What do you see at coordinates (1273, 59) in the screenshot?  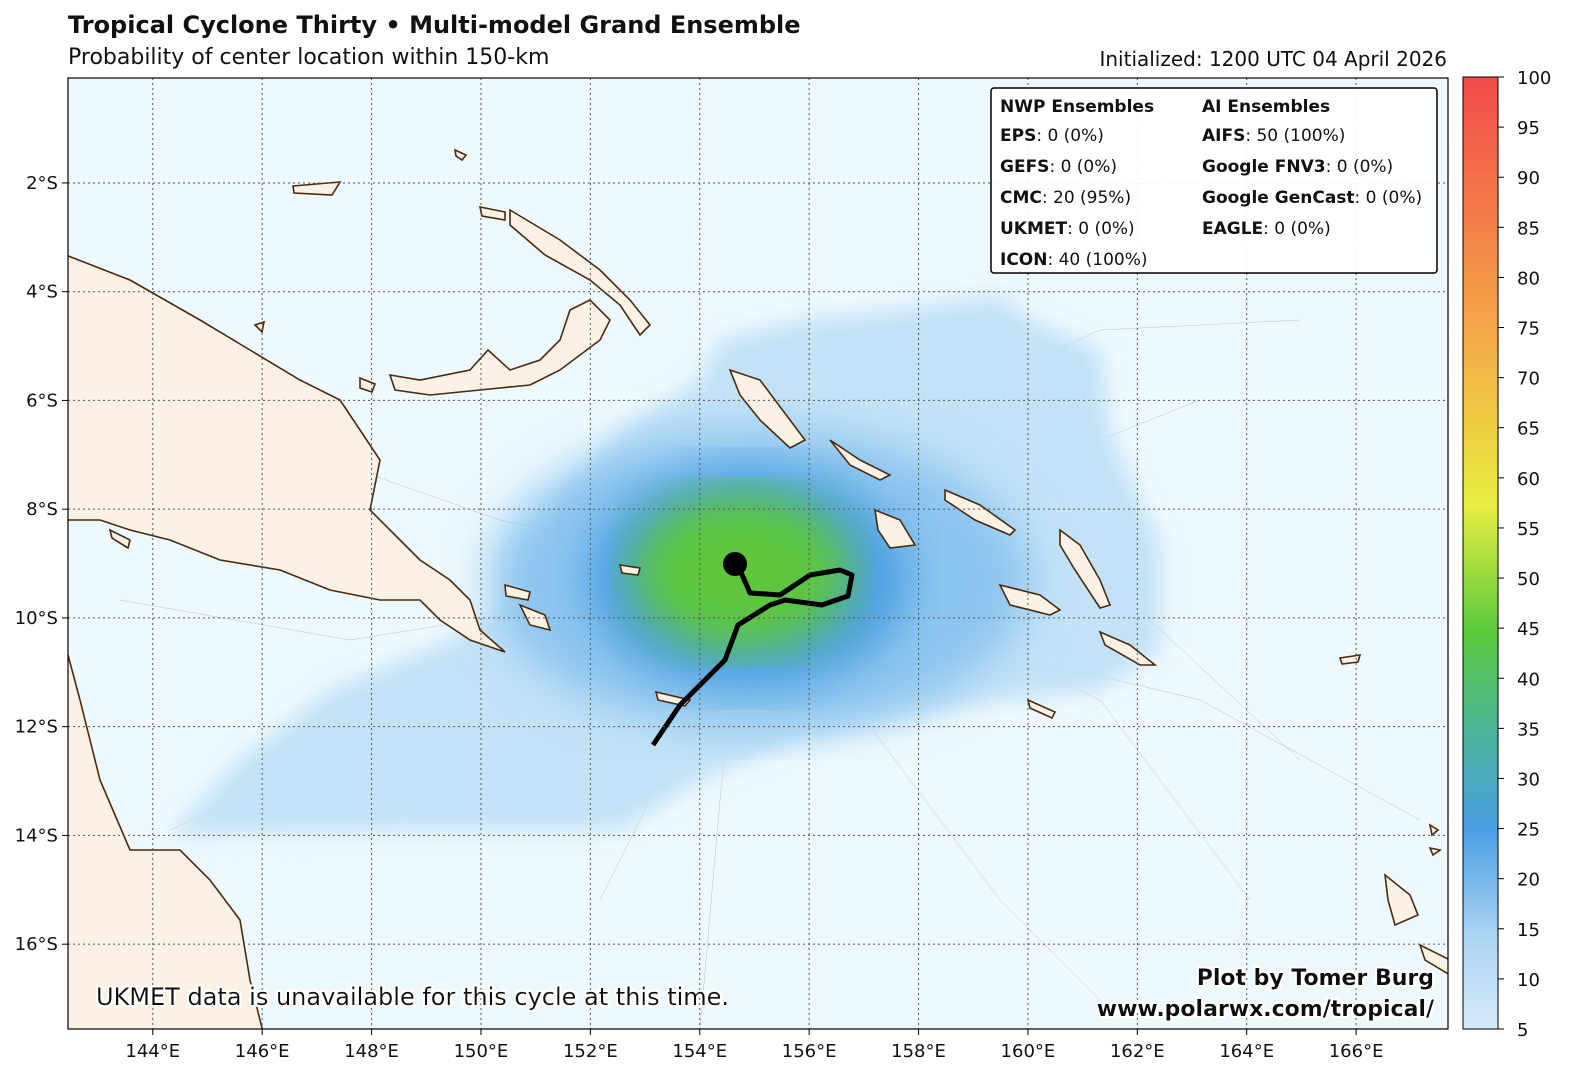 I see `initialized: Initialized: 1200 UTC 04 April 2026` at bounding box center [1273, 59].